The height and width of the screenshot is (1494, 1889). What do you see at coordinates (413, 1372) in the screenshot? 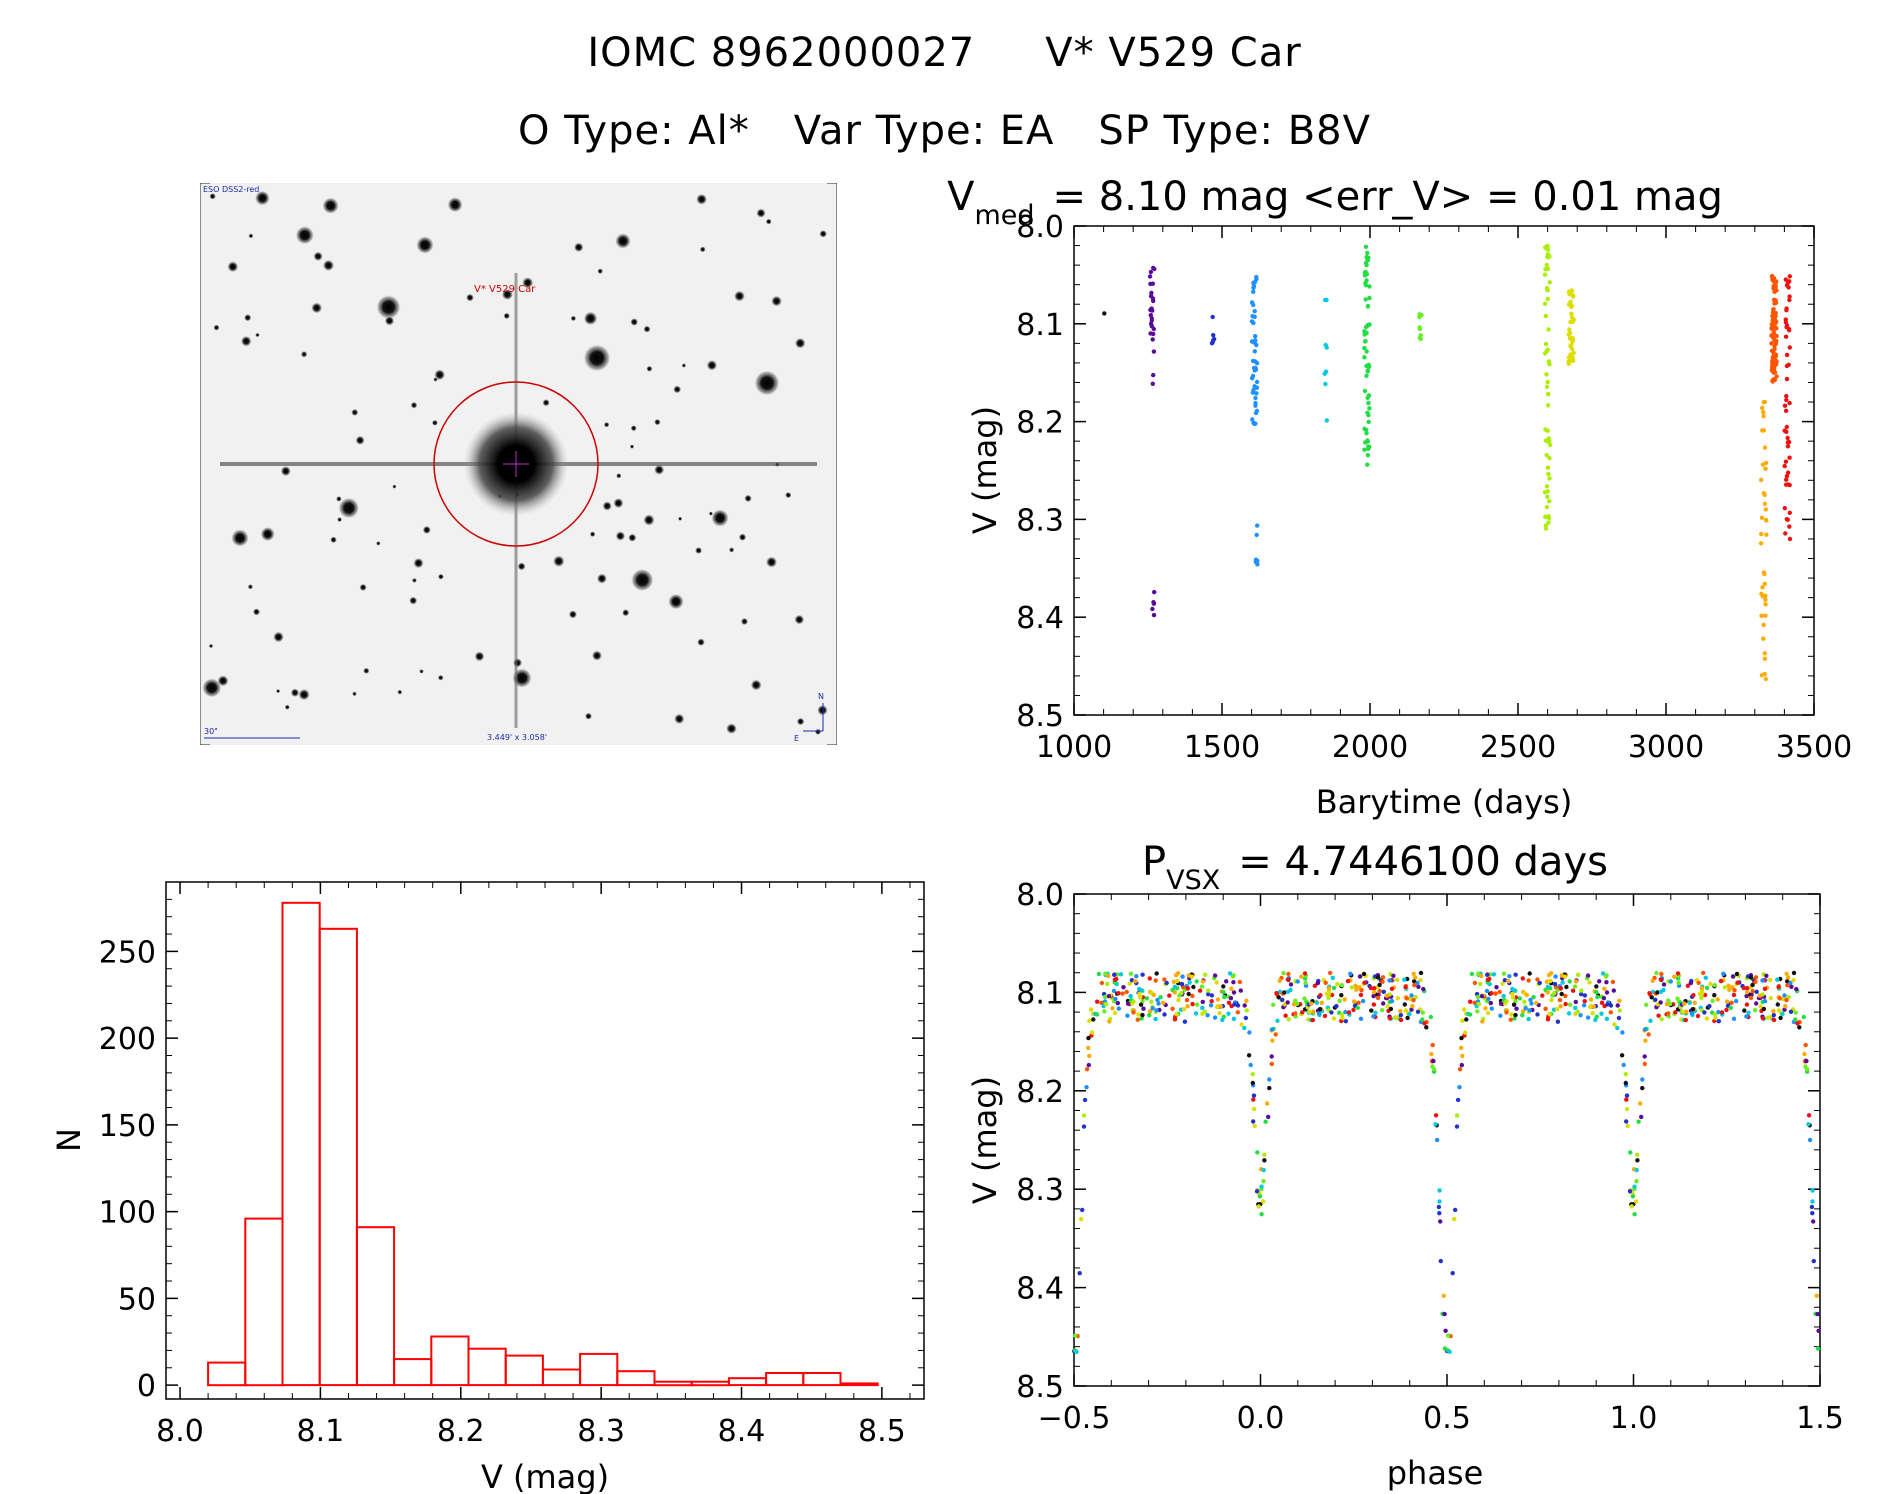
I see `histogram-bar` at bounding box center [413, 1372].